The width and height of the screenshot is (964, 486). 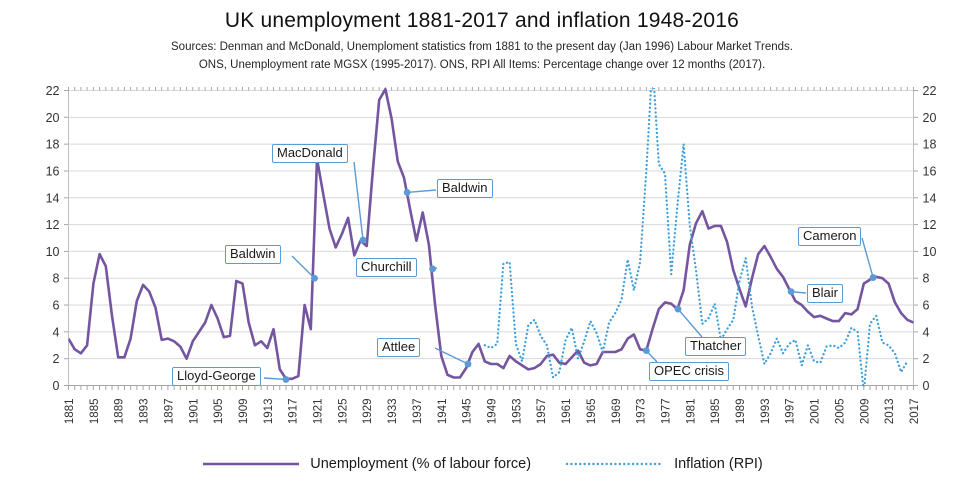 I want to click on svg-text: 2005, so click(x=840, y=412).